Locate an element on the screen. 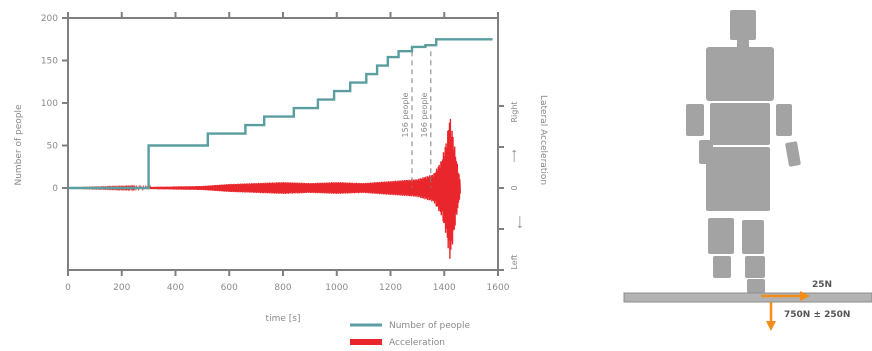 This screenshot has height=351, width=872. lateral-force-label: 25N is located at coordinates (822, 285).